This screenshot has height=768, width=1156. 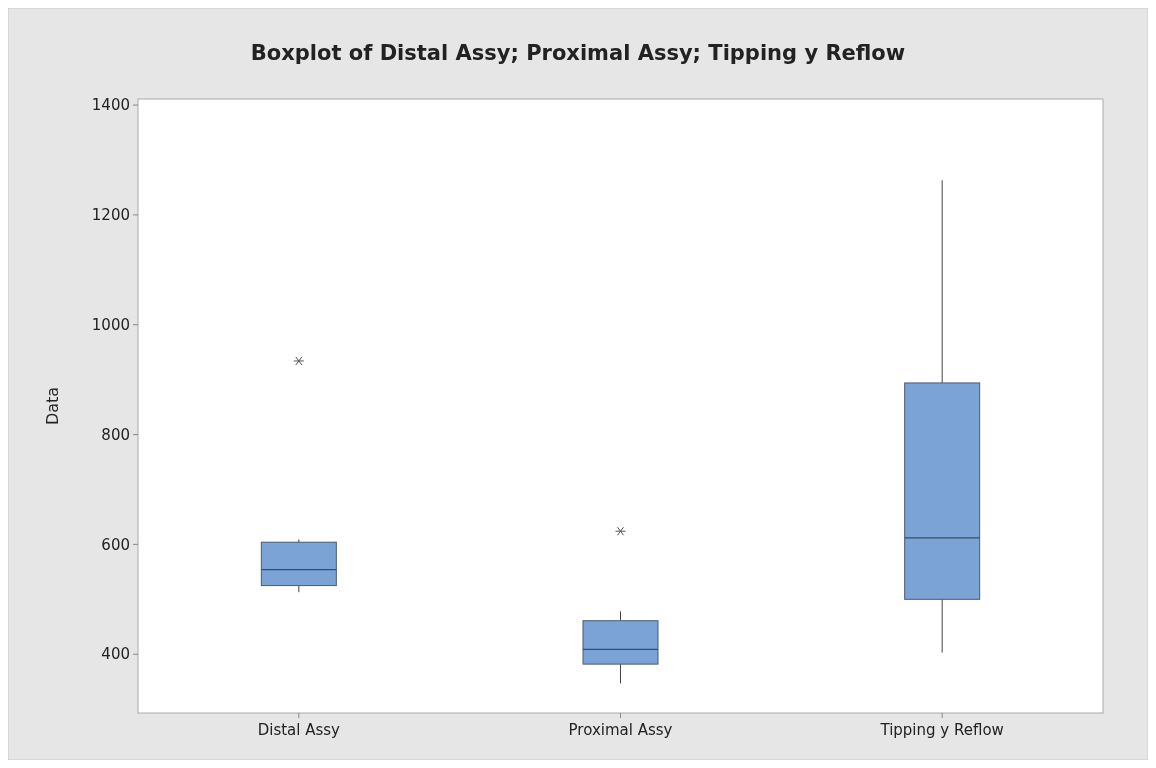 I want to click on y-axis-title: Data, so click(x=52, y=406).